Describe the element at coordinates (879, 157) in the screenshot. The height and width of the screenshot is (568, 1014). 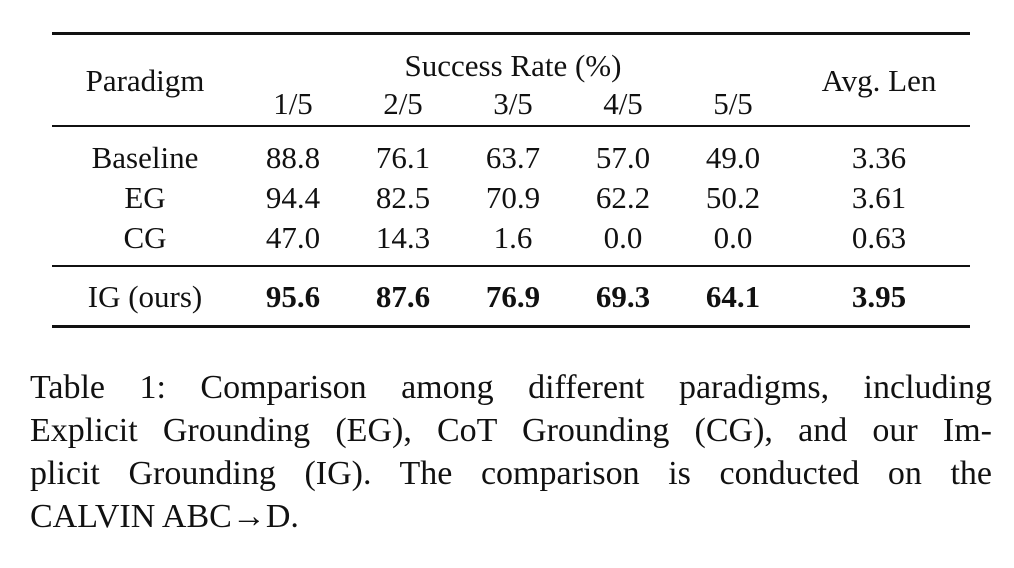
I see `cell-avg-len: 3.36` at that location.